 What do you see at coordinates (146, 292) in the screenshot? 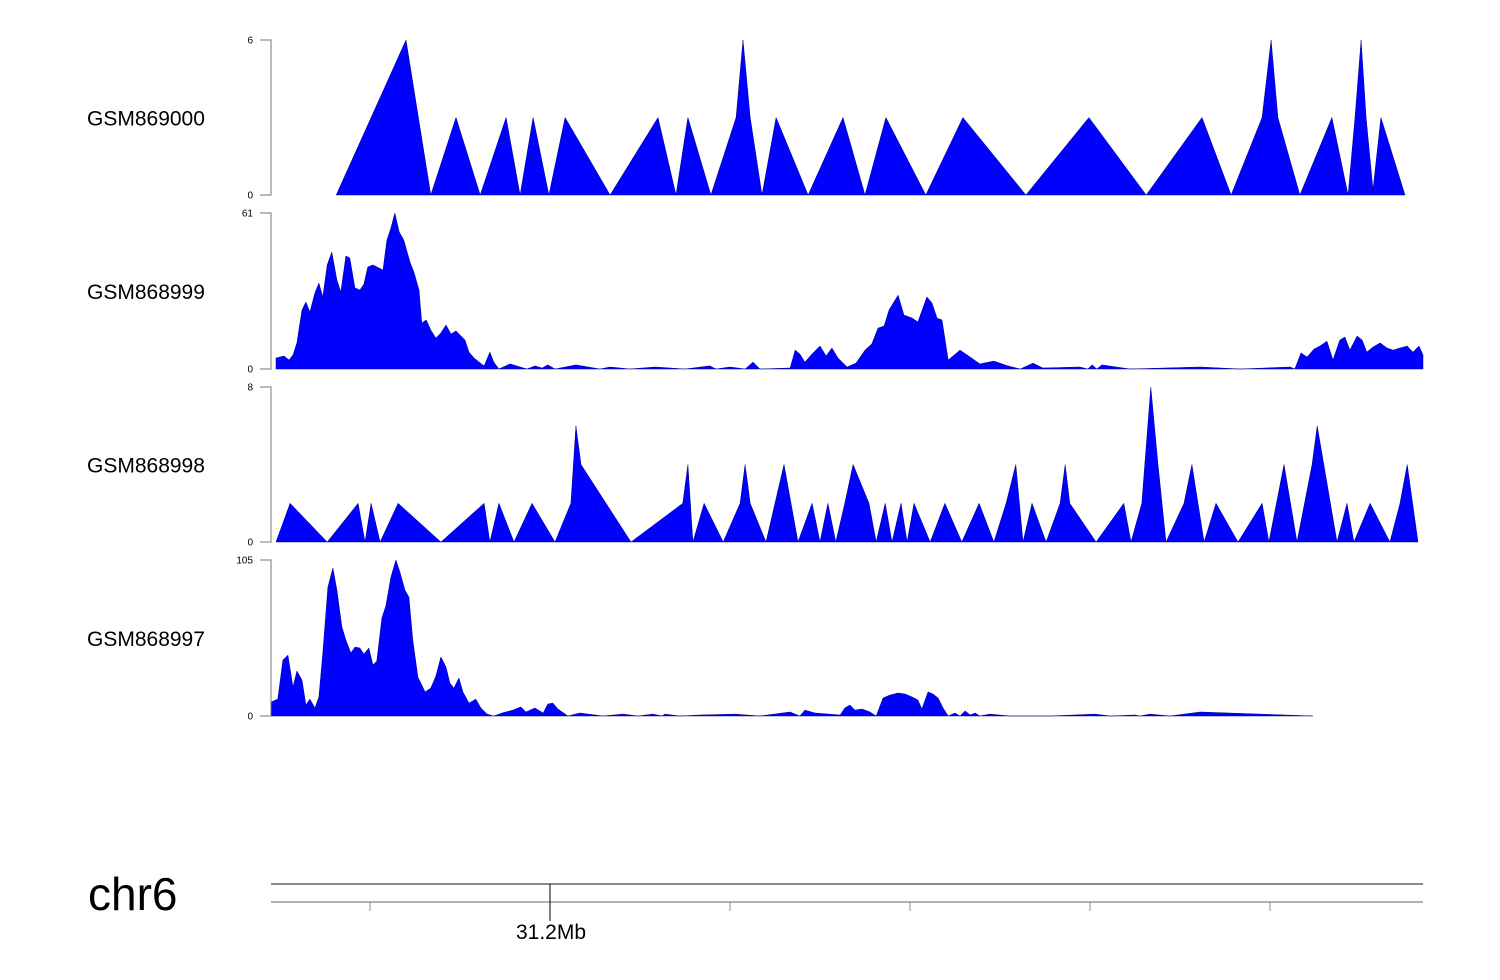
I see `track-label: GSM868999` at bounding box center [146, 292].